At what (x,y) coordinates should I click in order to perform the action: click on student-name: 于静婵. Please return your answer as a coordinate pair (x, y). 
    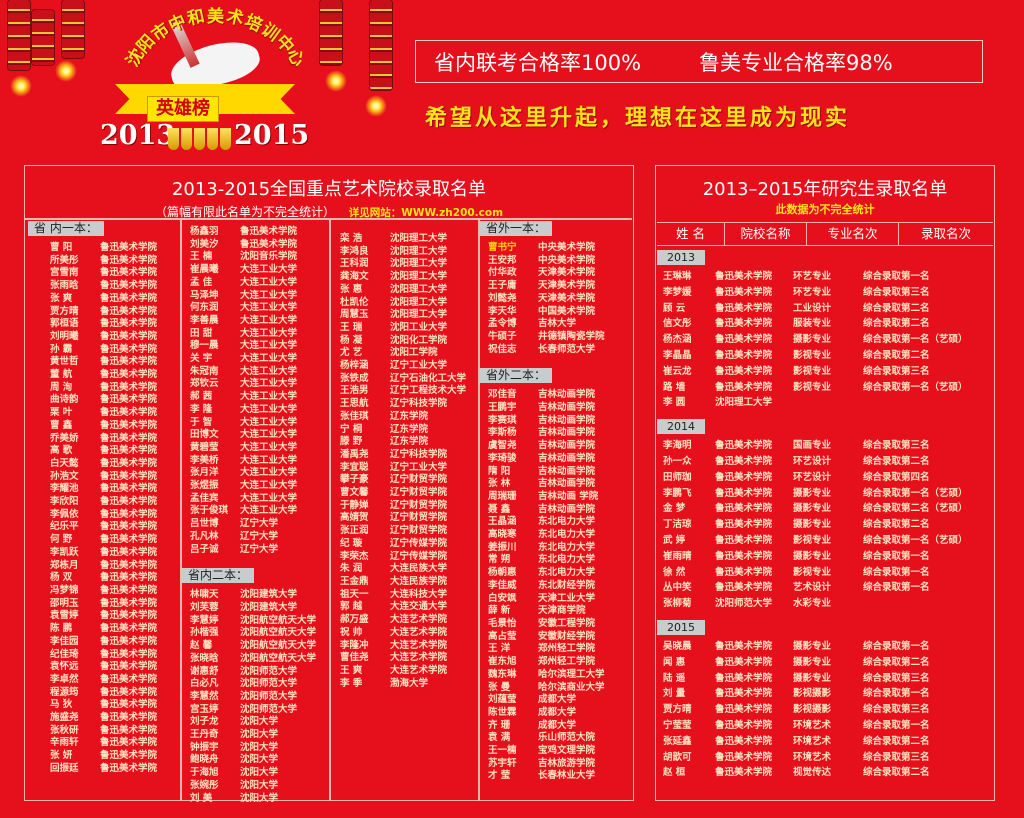
    Looking at the image, I should click on (354, 505).